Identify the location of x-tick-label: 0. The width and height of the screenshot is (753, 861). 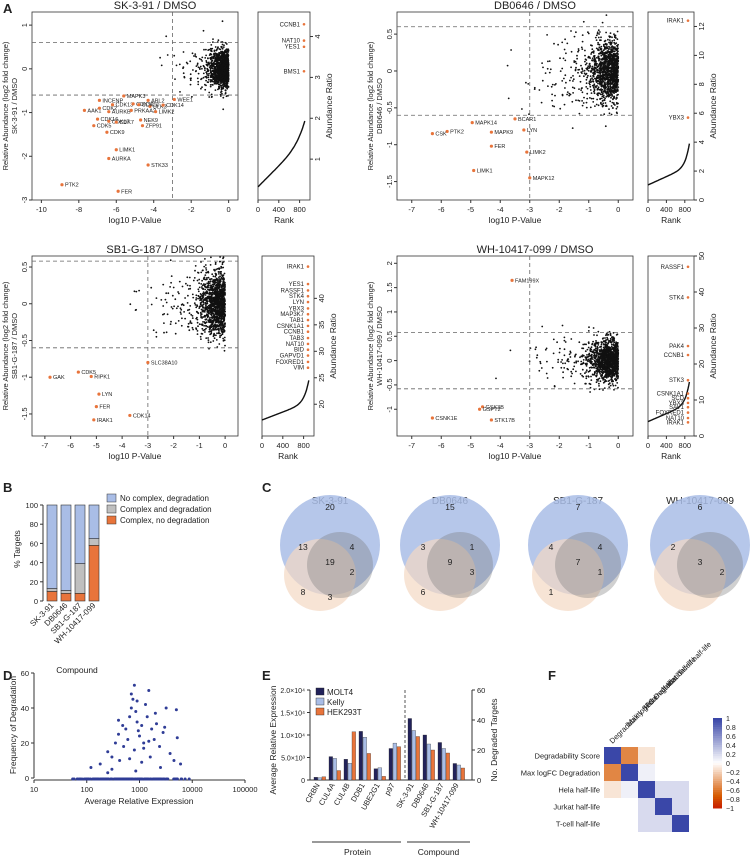
(225, 445).